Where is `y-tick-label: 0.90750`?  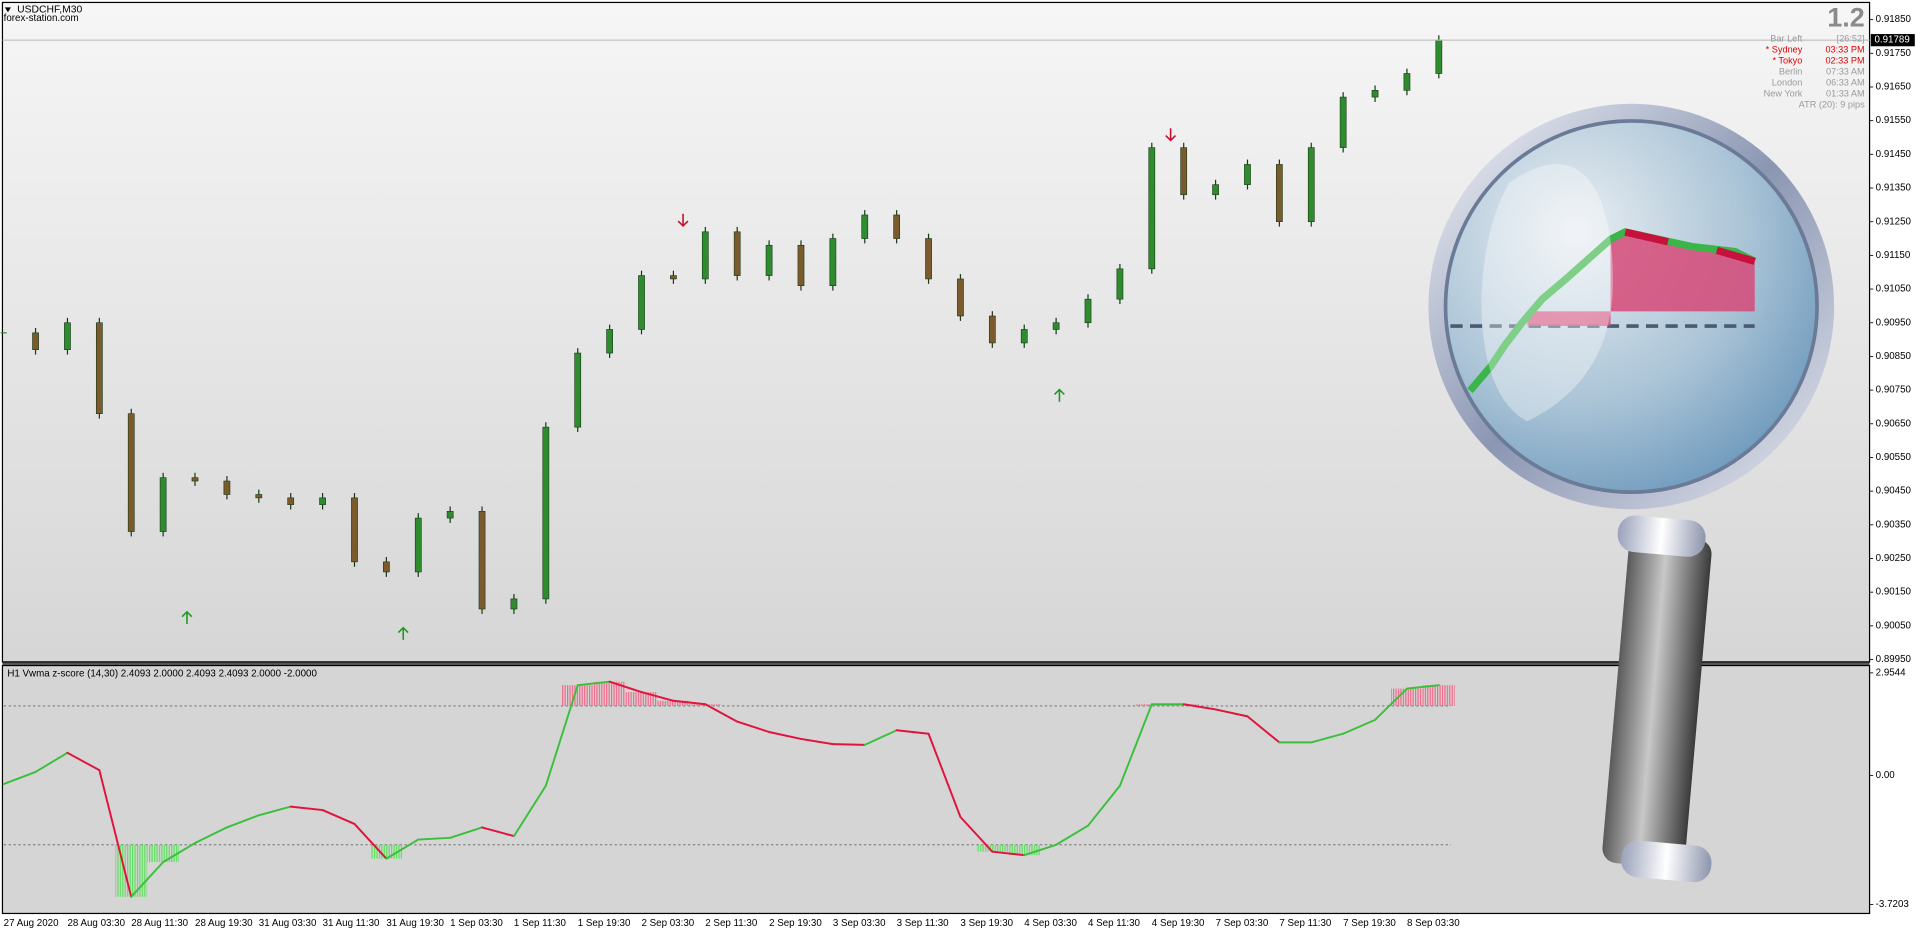 y-tick-label: 0.90750 is located at coordinates (1894, 390).